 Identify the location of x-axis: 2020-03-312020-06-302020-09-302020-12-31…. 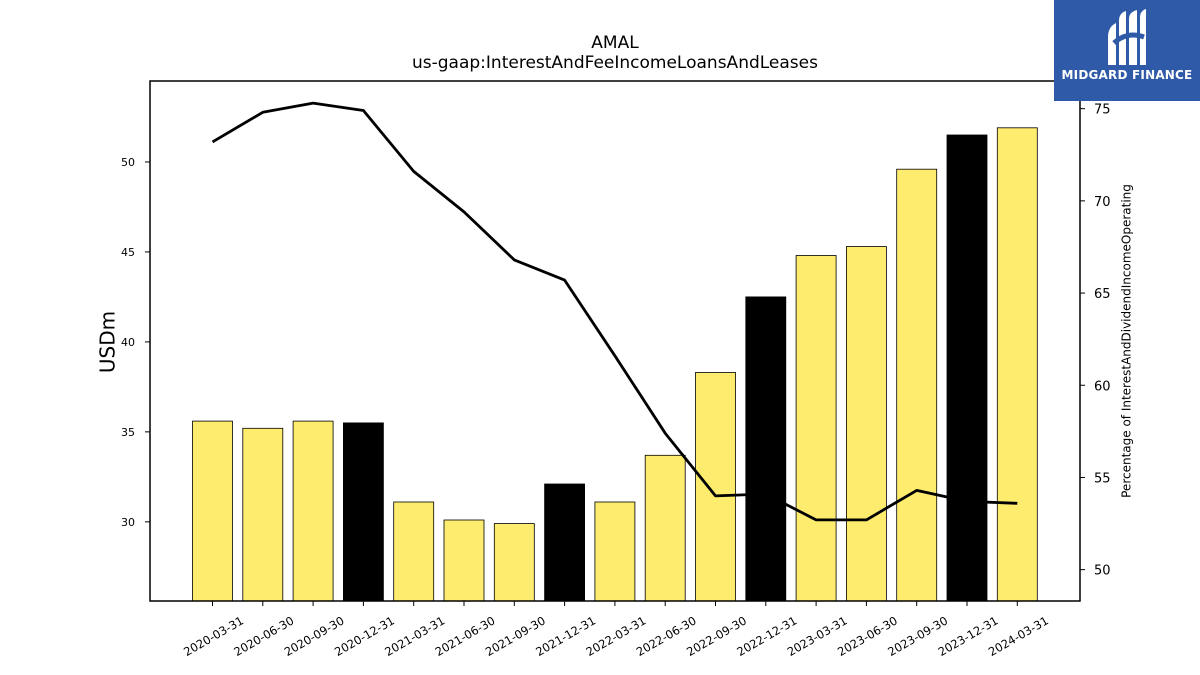
(616, 630).